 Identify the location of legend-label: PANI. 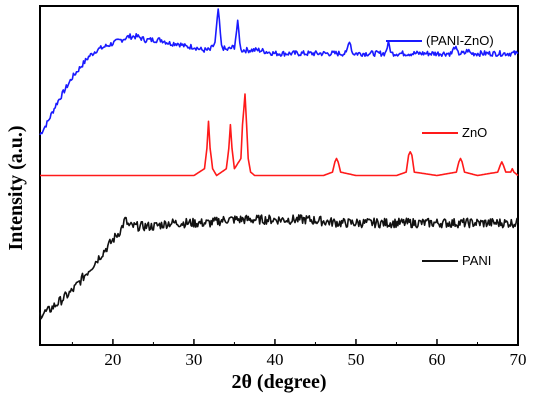
(476, 260).